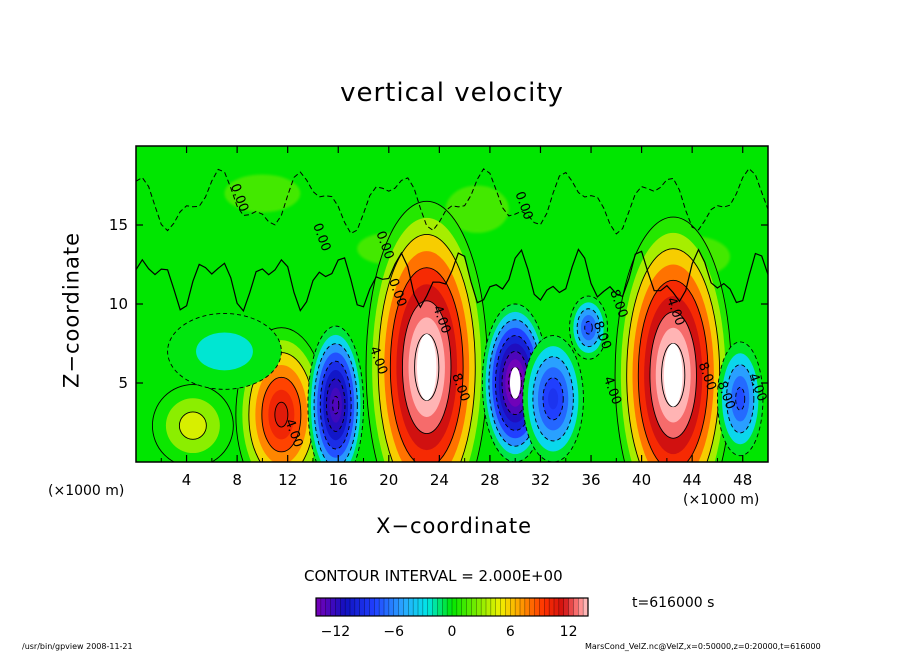  I want to click on x-unit-label-left: (×1000 m), so click(86, 491).